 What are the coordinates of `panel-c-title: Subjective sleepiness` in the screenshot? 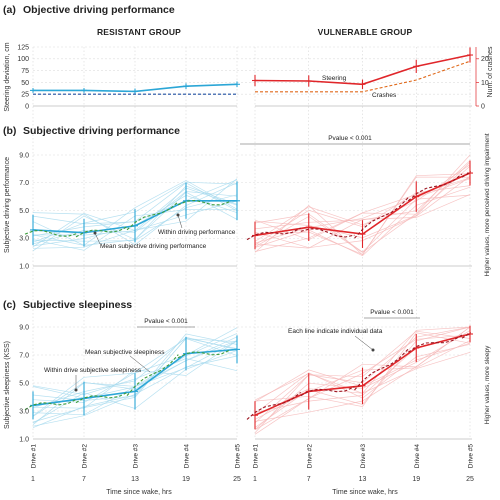 It's located at (77, 305).